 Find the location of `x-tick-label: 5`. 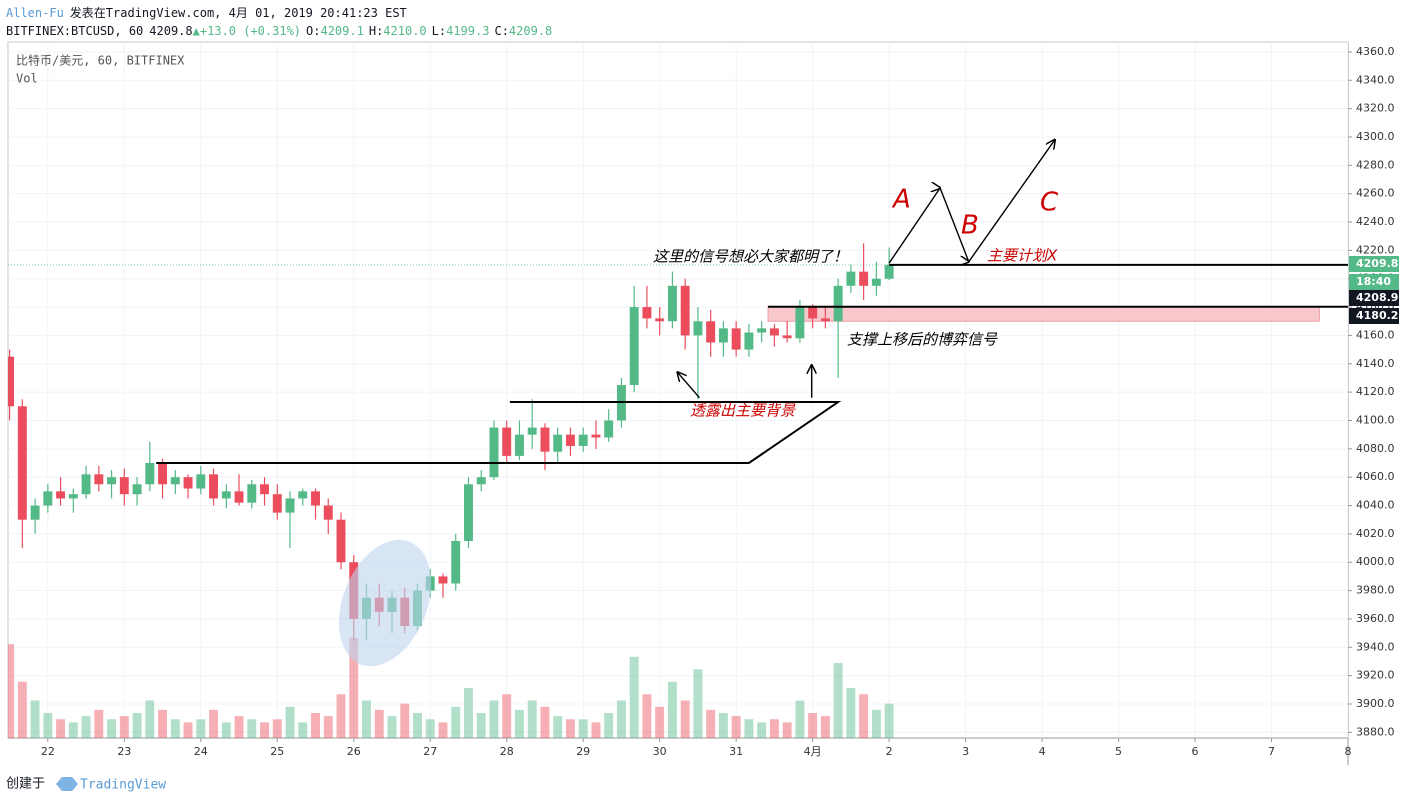

x-tick-label: 5 is located at coordinates (1118, 751).